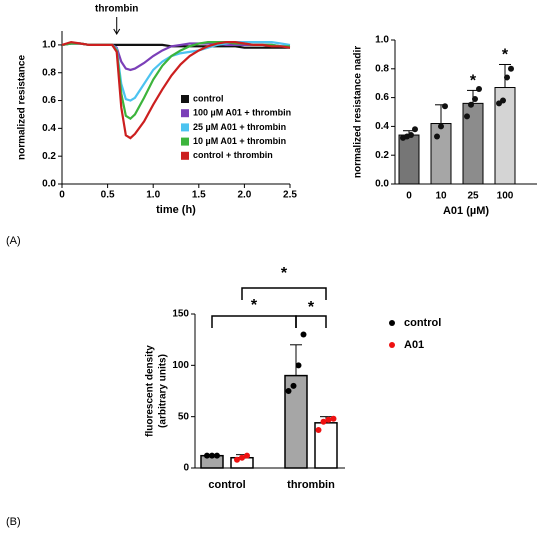  What do you see at coordinates (358, 112) in the screenshot?
I see `y-axis-title: normalized resistance nadir` at bounding box center [358, 112].